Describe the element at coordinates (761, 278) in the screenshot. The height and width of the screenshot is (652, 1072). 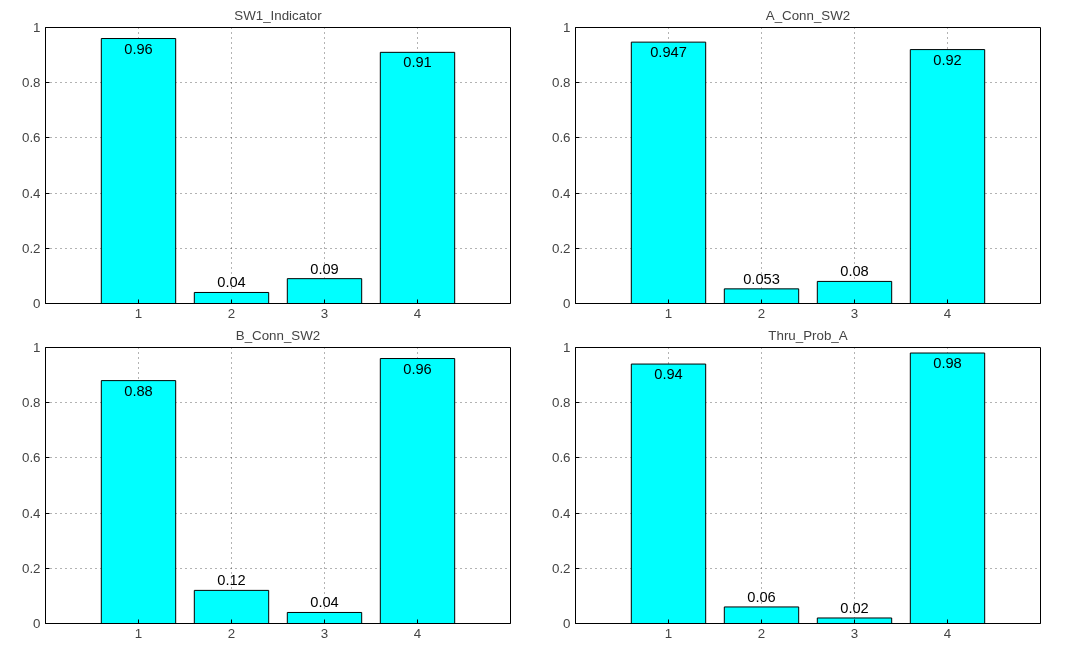
I see `data-label: 0.053` at that location.